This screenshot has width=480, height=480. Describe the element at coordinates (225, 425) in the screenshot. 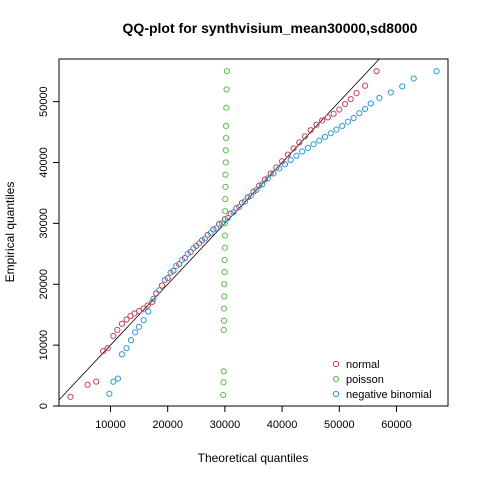

I see `x-tick-label: 30000` at that location.